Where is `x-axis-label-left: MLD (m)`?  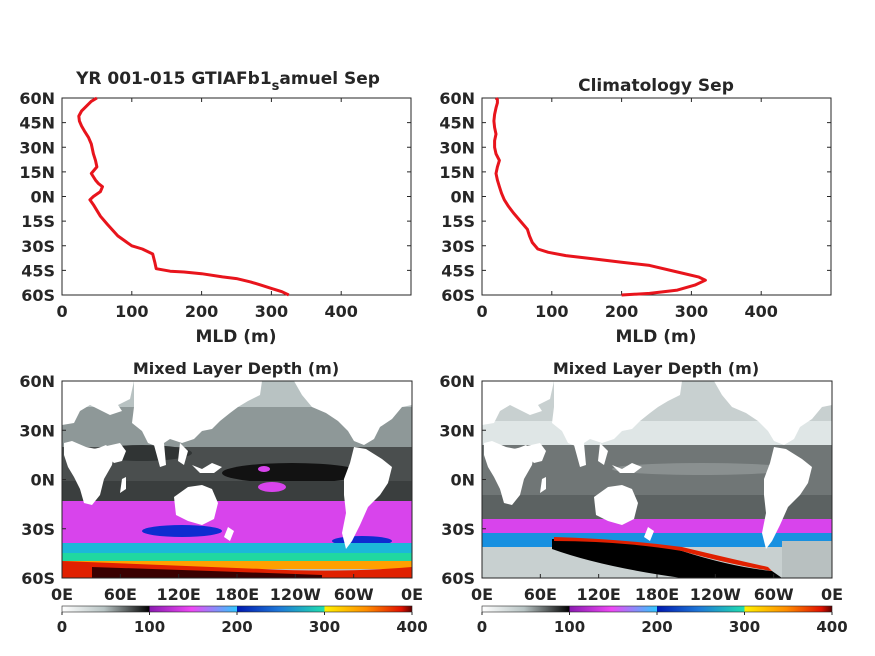 x-axis-label-left: MLD (m) is located at coordinates (235, 337).